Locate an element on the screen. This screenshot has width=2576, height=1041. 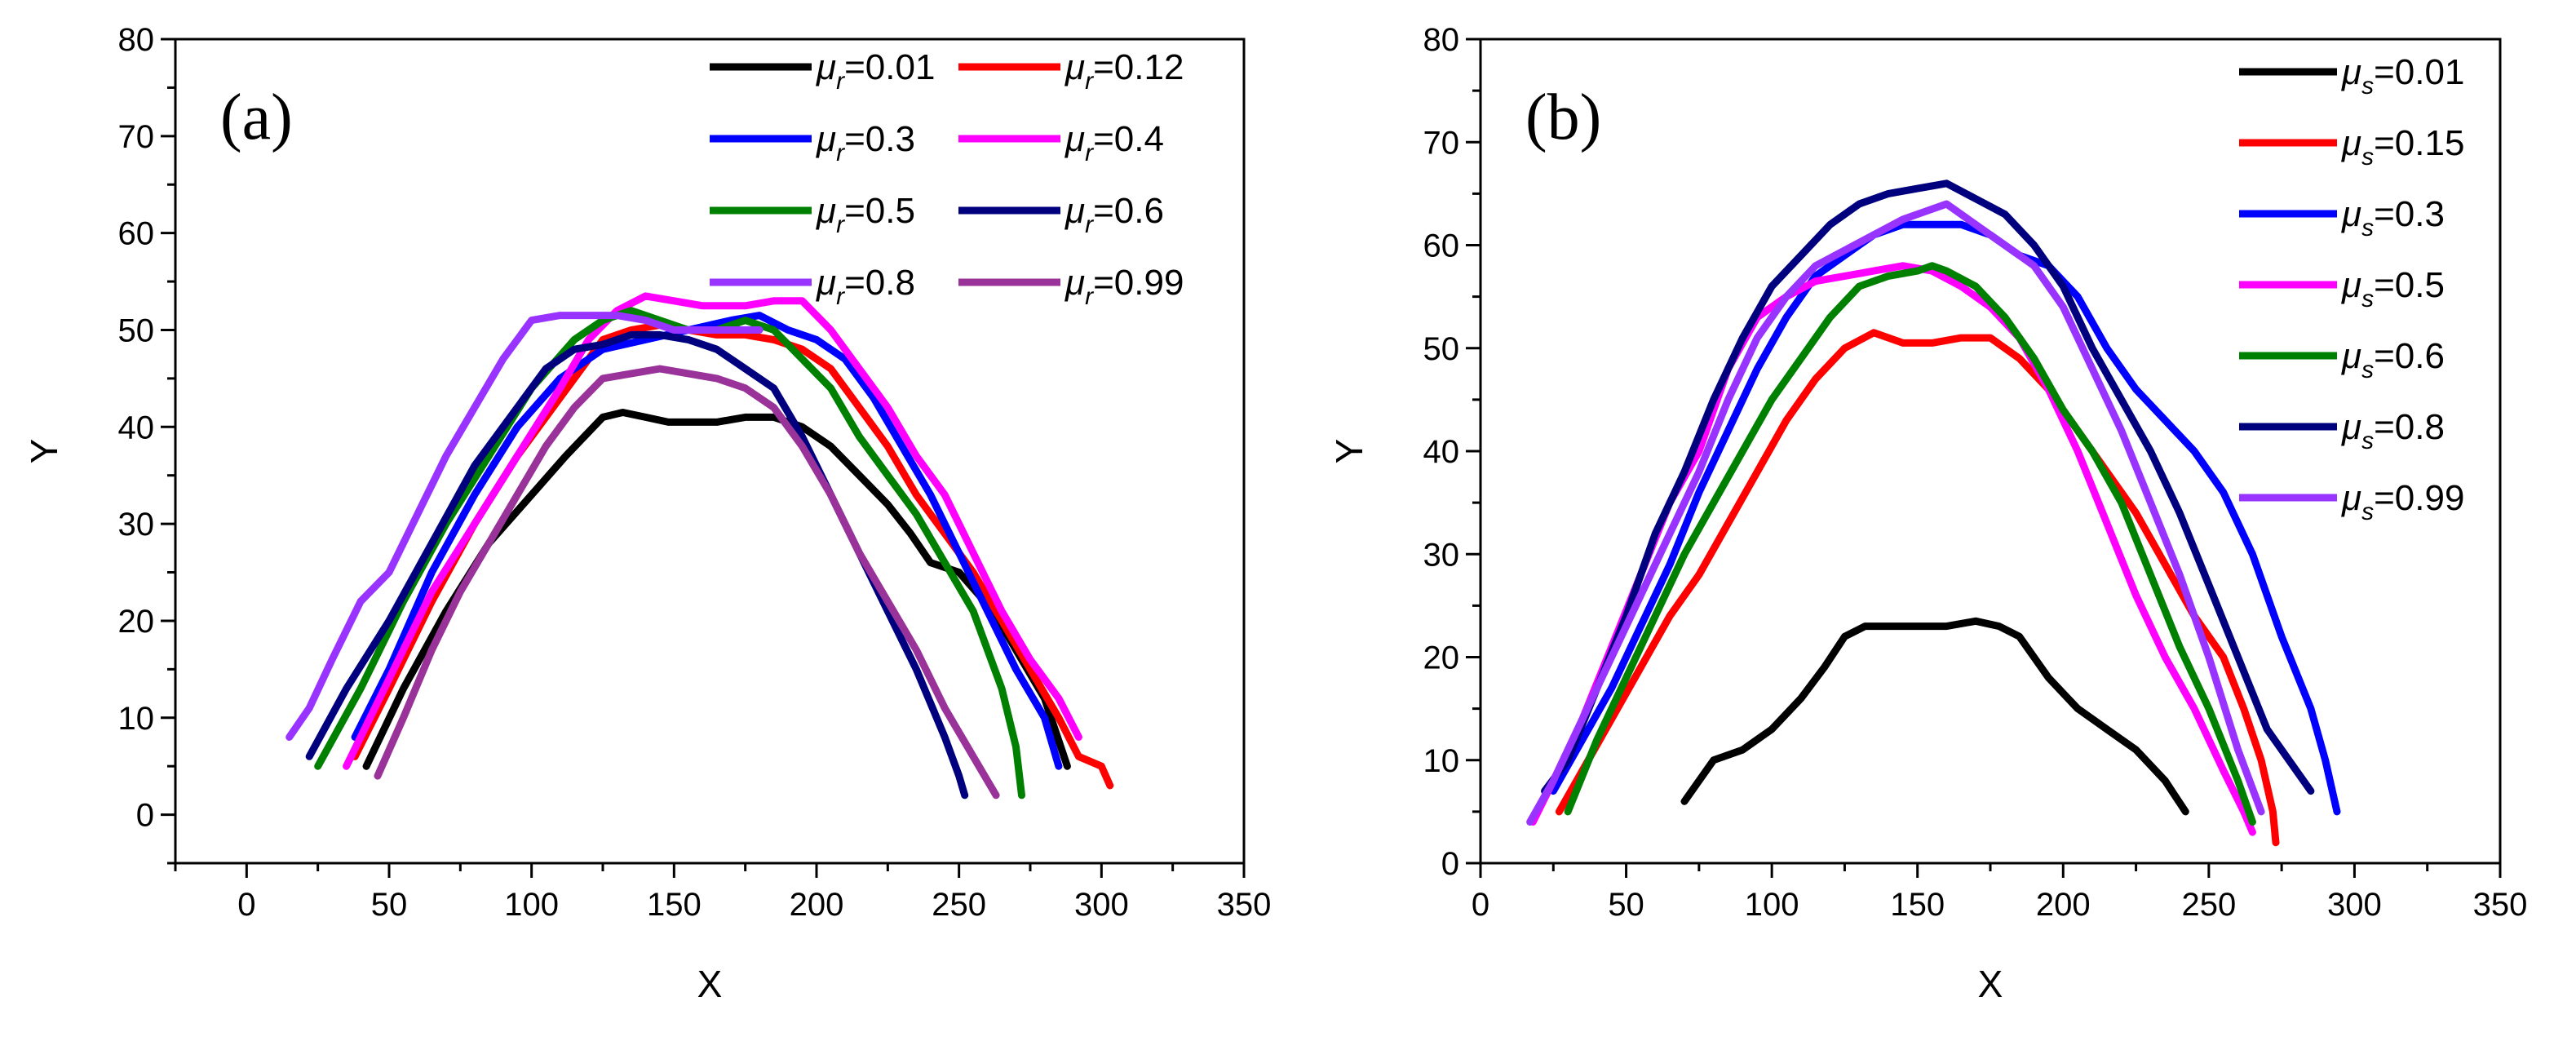
panel-label: (a) is located at coordinates (256, 117).